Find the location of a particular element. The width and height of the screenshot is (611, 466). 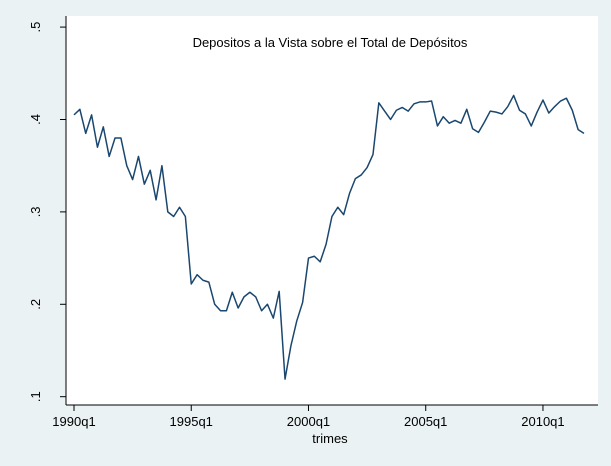

x-tick-label: 2010q1 is located at coordinates (542, 421).